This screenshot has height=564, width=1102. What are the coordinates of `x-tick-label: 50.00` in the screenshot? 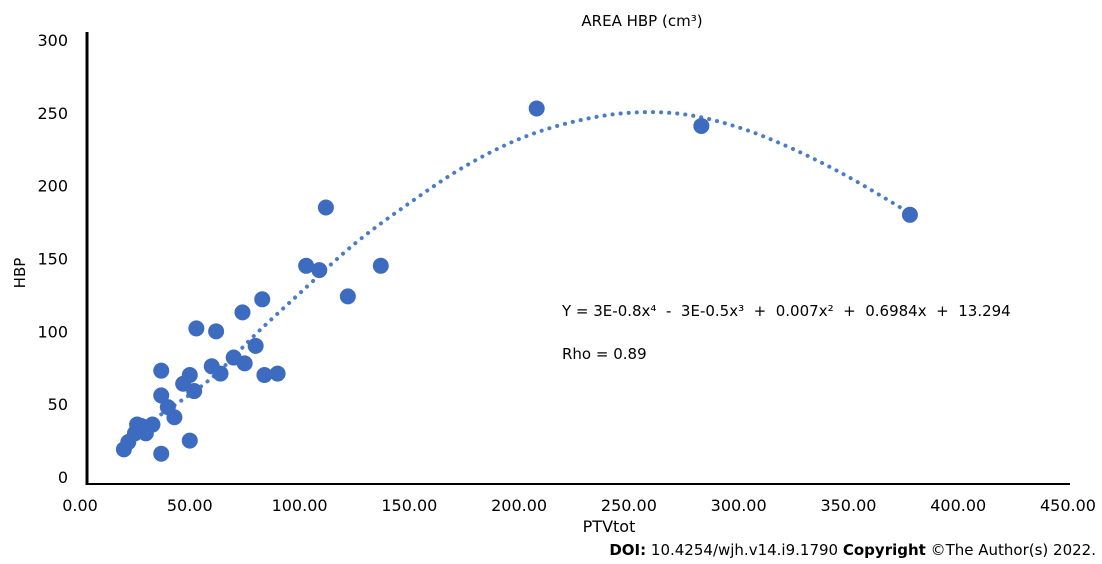 It's located at (190, 505).